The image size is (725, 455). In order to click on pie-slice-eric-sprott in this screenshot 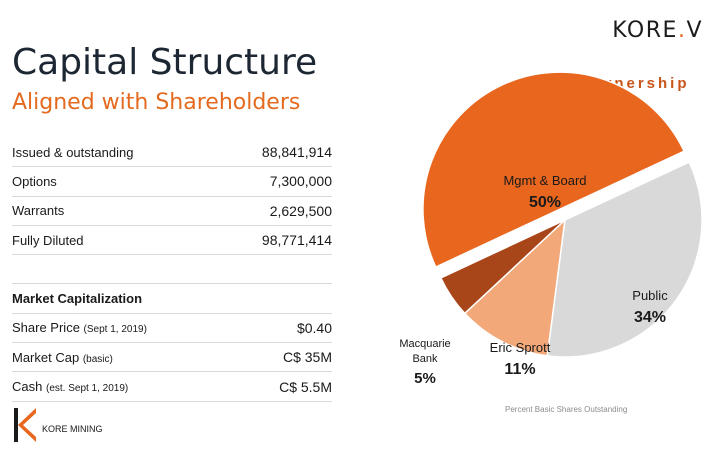, I will do `click(515, 287)`.